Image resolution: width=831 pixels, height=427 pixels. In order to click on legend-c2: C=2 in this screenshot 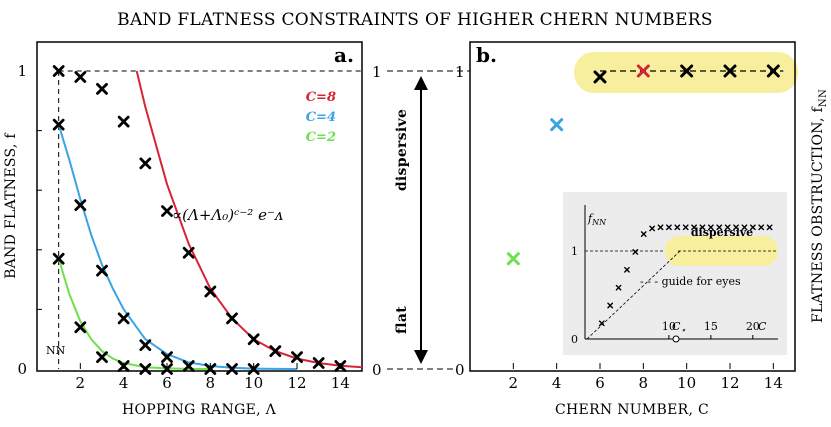, I will do `click(321, 137)`.